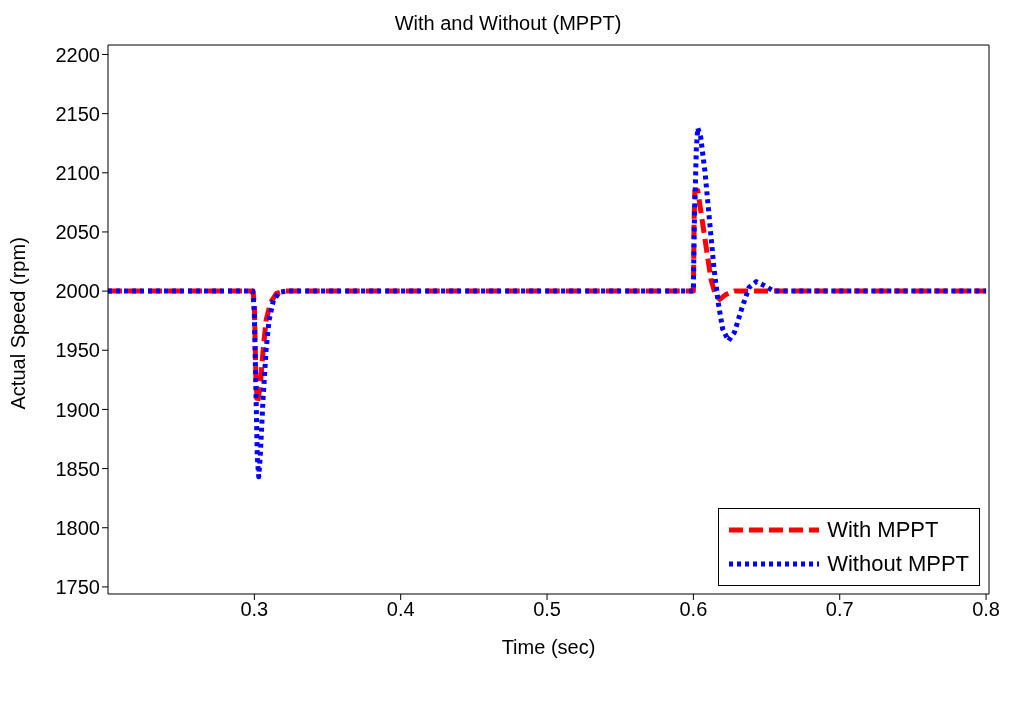 The width and height of the screenshot is (1011, 703). I want to click on y-tick-label: 2000, so click(77, 291).